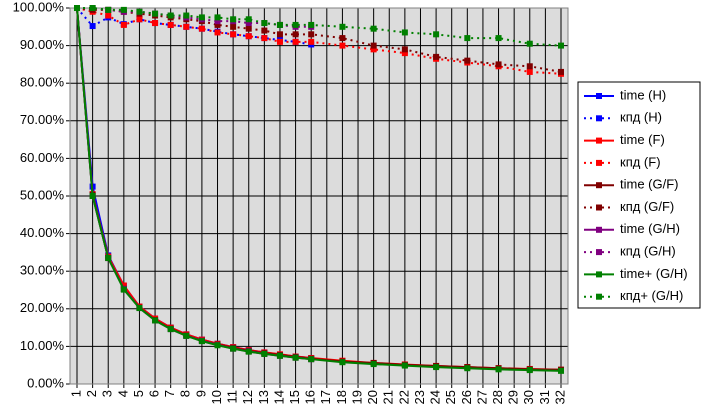 This screenshot has height=415, width=706. Describe the element at coordinates (42, 307) in the screenshot. I see `y-tick-label: 20.00%` at that location.